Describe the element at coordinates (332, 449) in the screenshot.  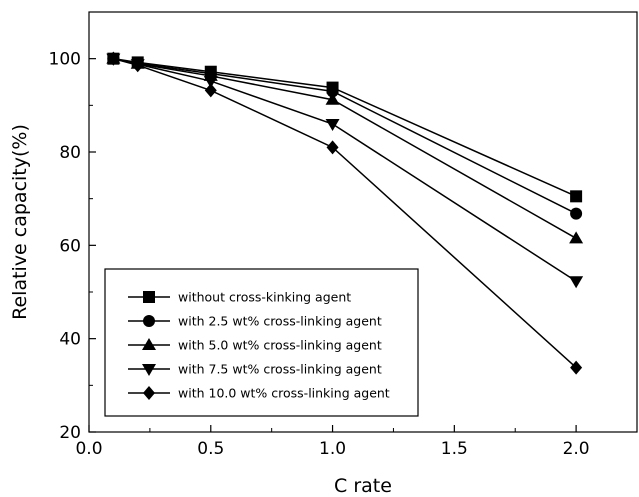
I see `x-tick-label: 1.0` at that location.